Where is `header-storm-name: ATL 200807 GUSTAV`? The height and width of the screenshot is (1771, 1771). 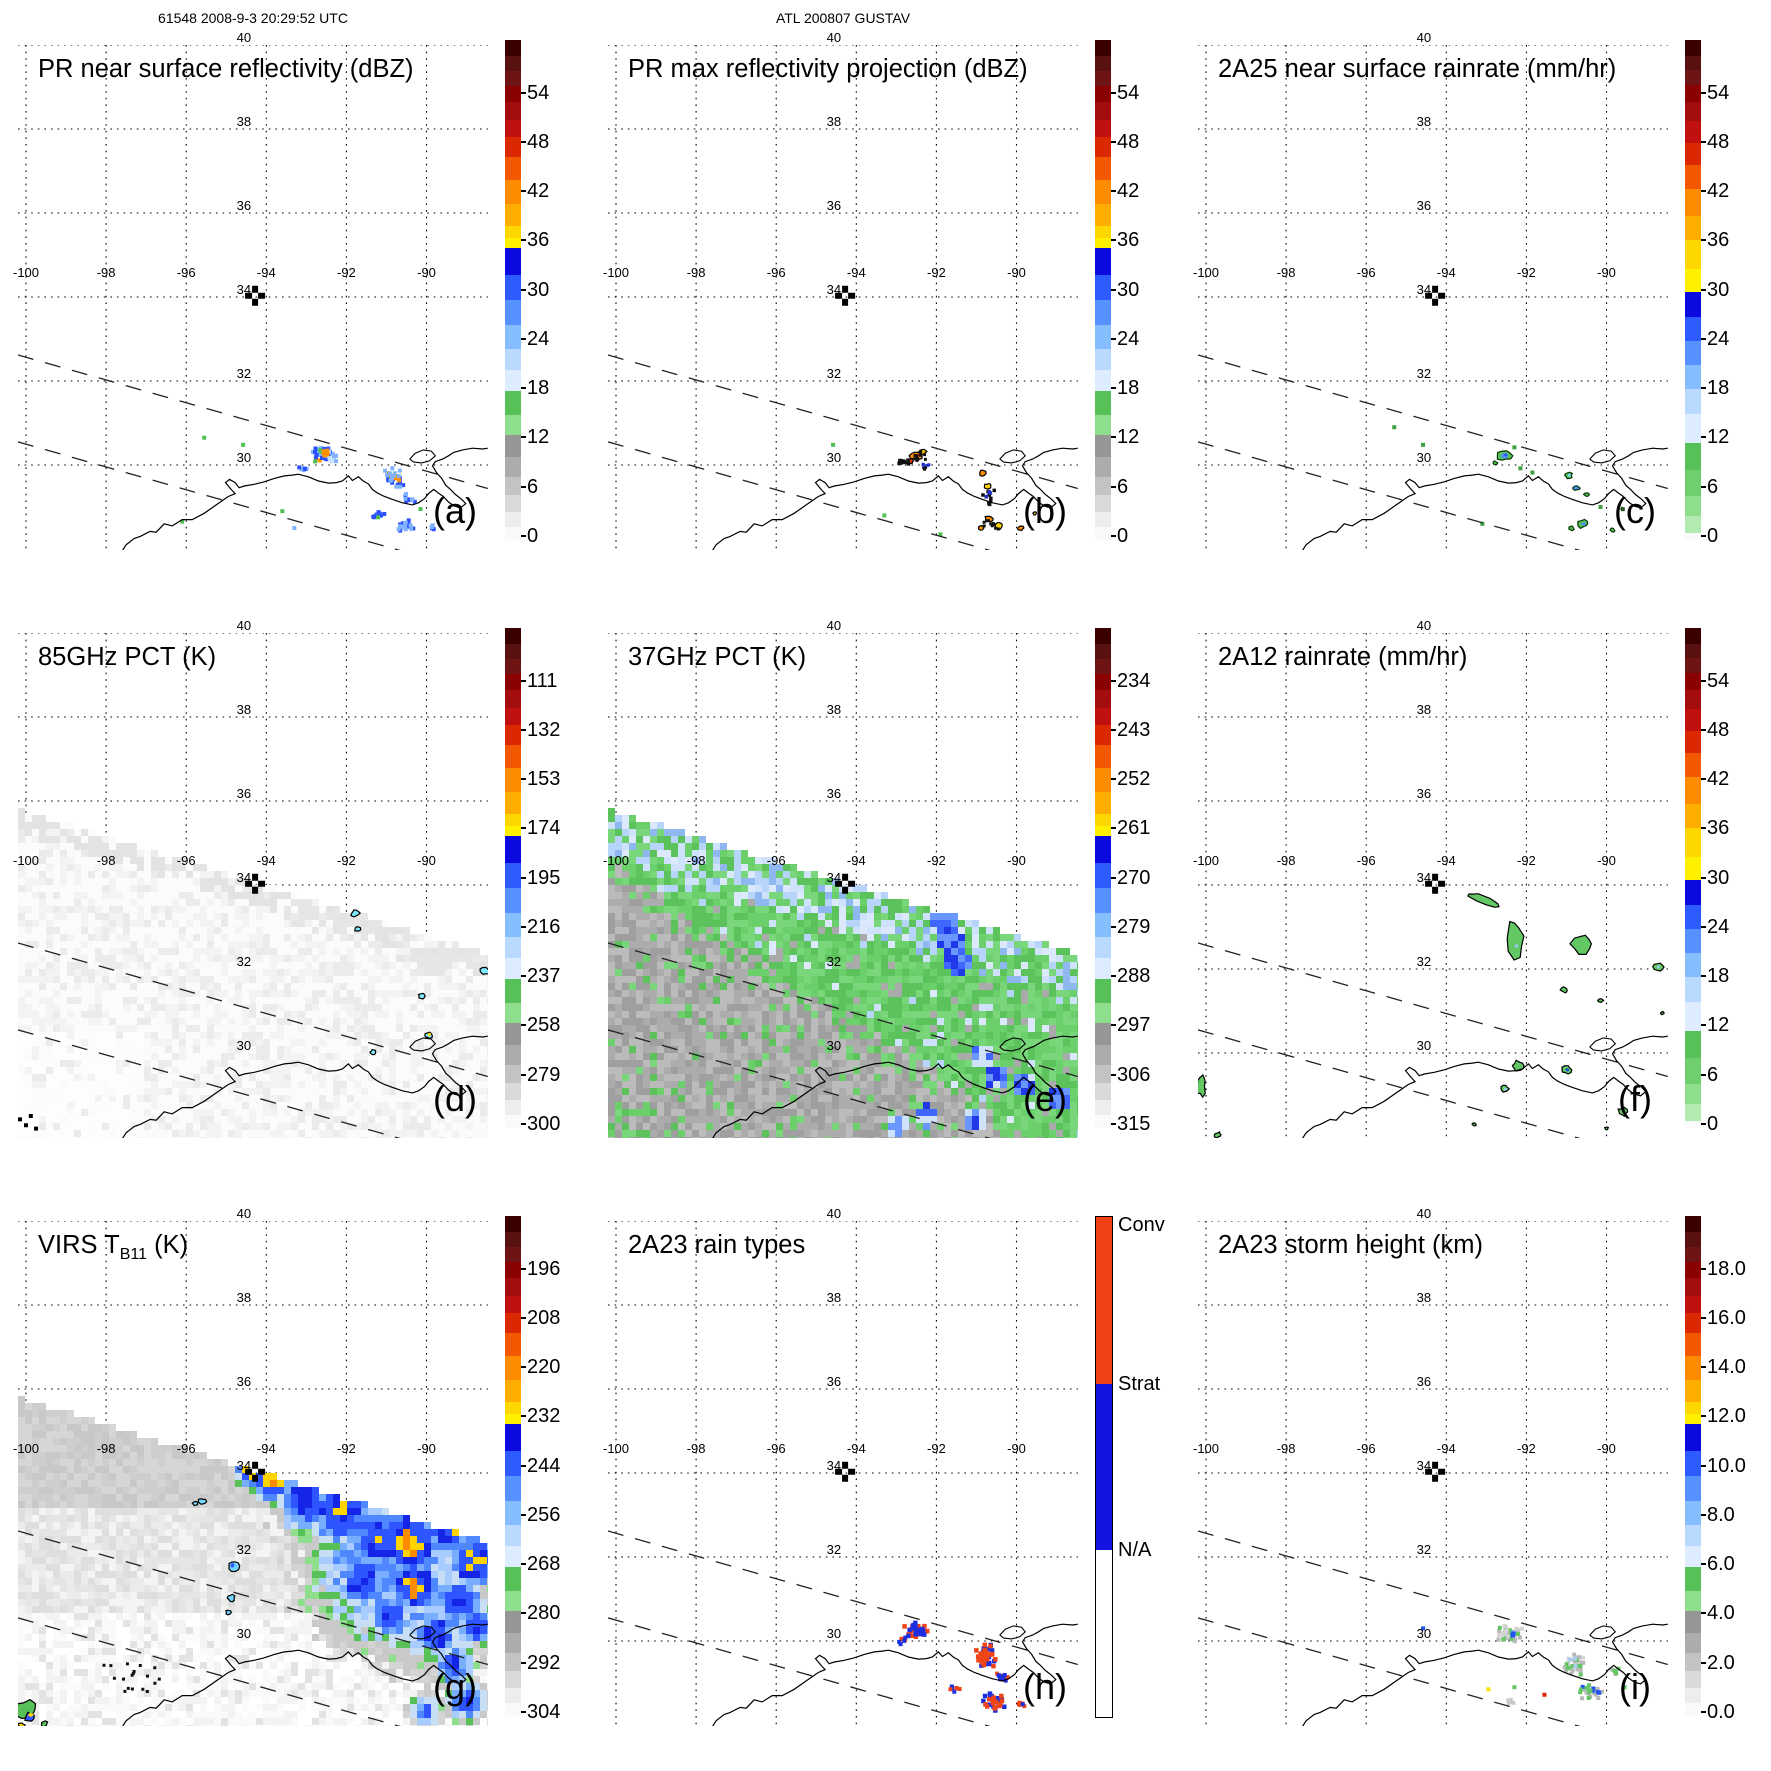 header-storm-name: ATL 200807 GUSTAV is located at coordinates (843, 18).